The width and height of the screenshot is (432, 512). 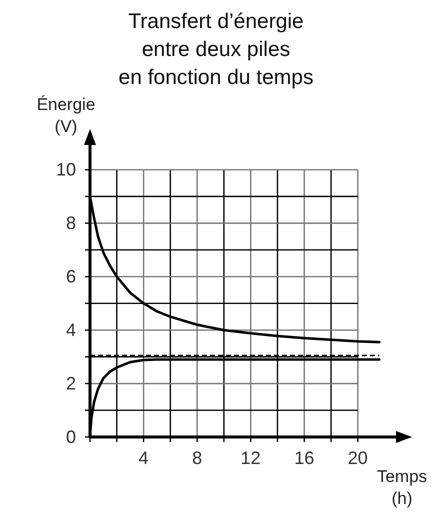 What do you see at coordinates (71, 223) in the screenshot?
I see `y-tick-label: 8` at bounding box center [71, 223].